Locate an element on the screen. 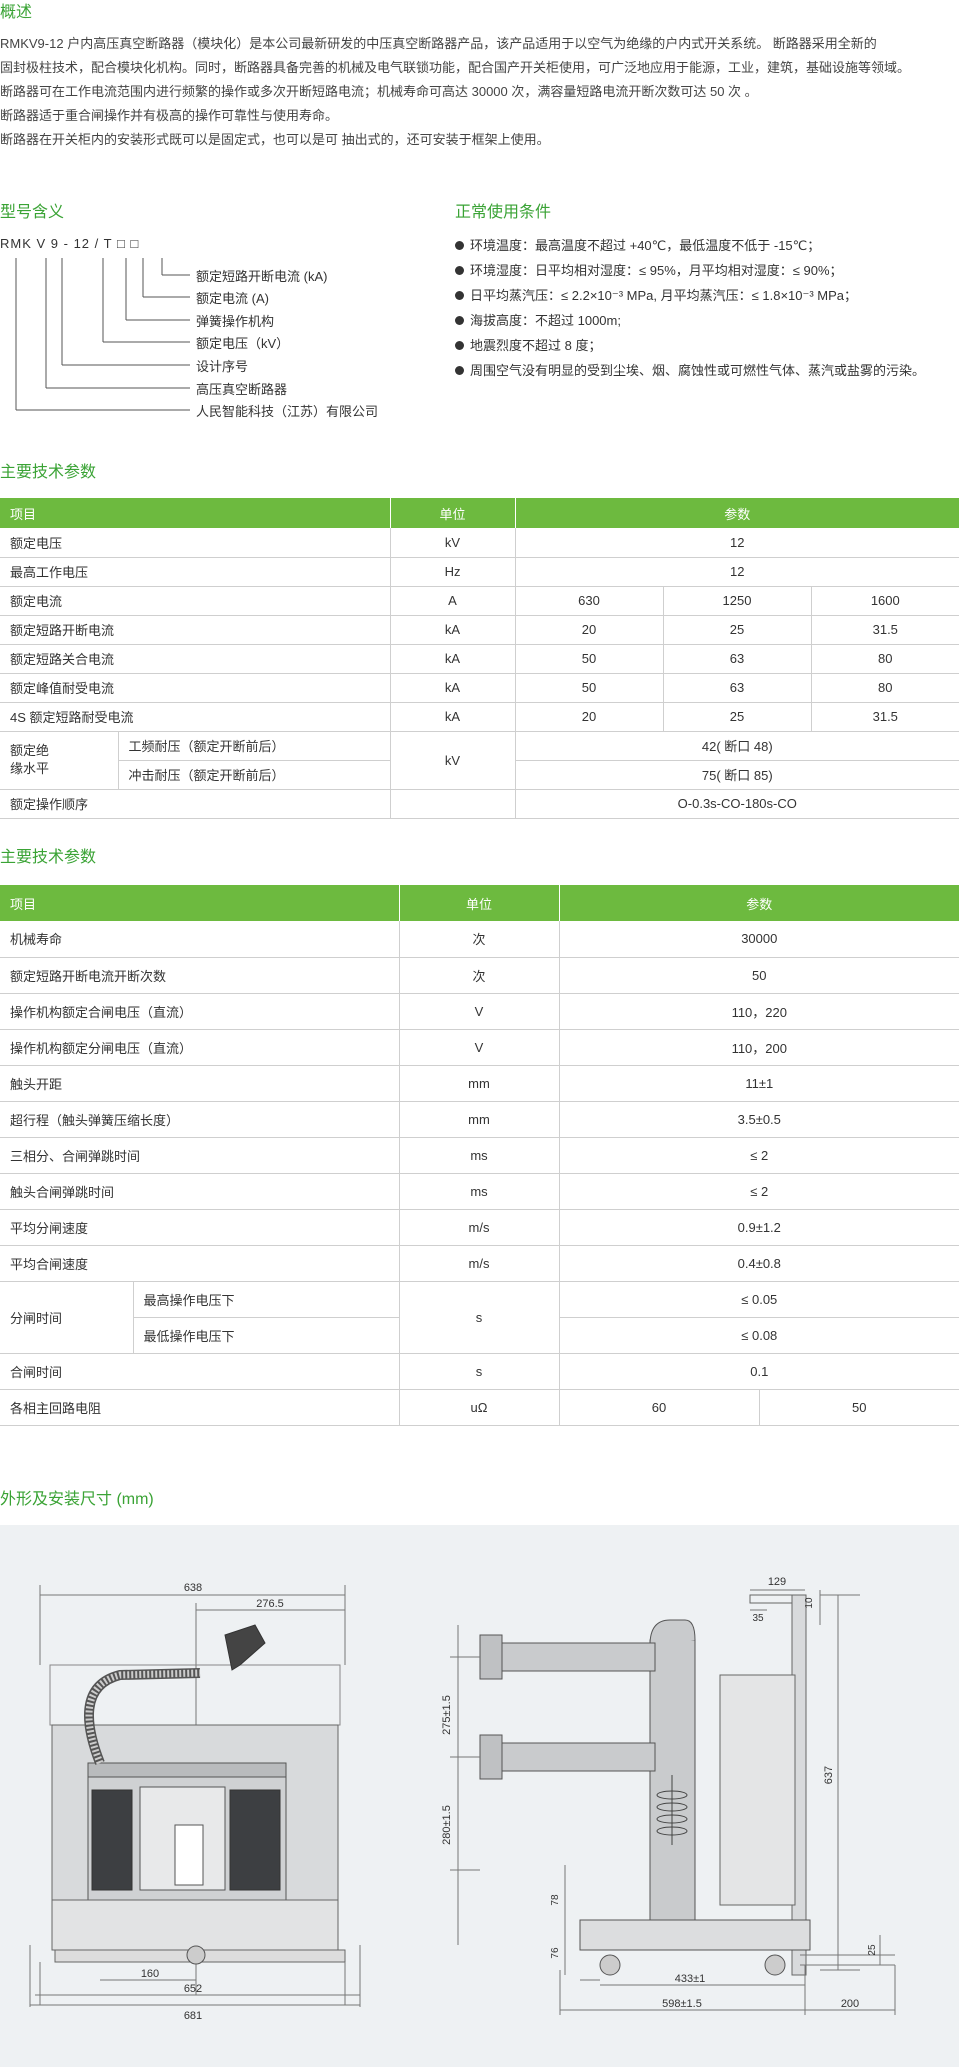 The height and width of the screenshot is (2067, 959). model-code: RMK V 9 - 12 / T □ □ is located at coordinates (70, 243).